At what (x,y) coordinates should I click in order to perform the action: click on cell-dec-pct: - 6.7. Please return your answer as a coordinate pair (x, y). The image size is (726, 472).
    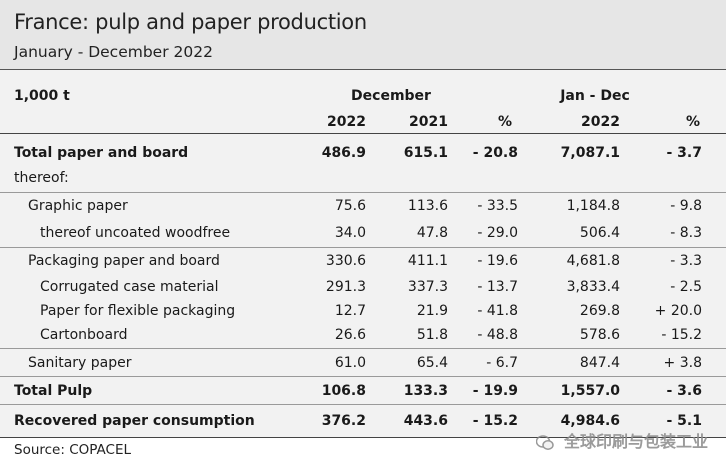
    Looking at the image, I should click on (502, 363).